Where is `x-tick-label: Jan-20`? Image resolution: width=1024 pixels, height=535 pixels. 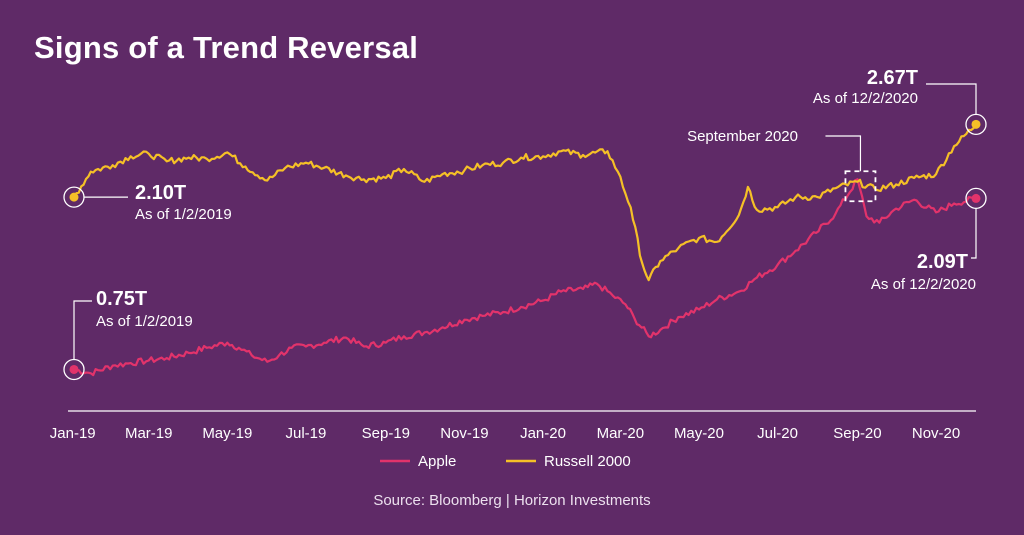 x-tick-label: Jan-20 is located at coordinates (543, 433).